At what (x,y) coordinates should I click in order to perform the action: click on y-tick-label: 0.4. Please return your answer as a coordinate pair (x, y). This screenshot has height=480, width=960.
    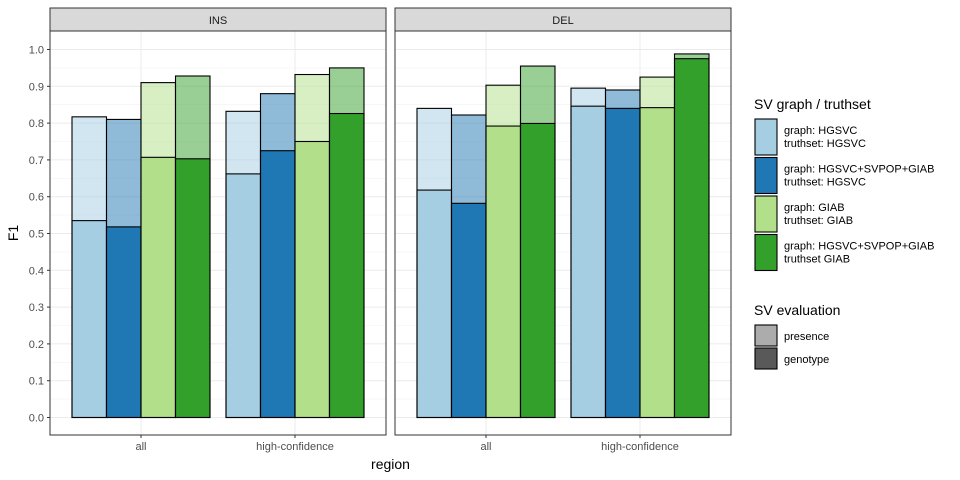
    Looking at the image, I should click on (36, 271).